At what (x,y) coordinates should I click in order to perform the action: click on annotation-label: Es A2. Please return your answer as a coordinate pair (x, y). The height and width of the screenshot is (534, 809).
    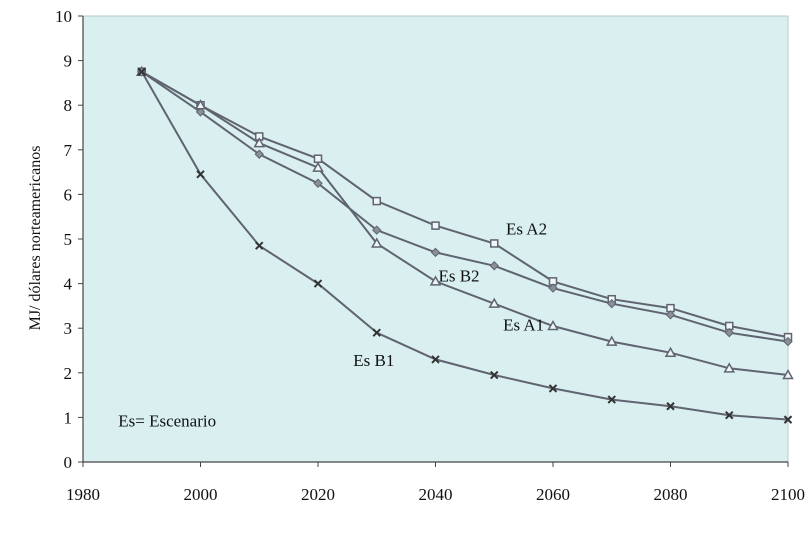
    Looking at the image, I should click on (526, 229).